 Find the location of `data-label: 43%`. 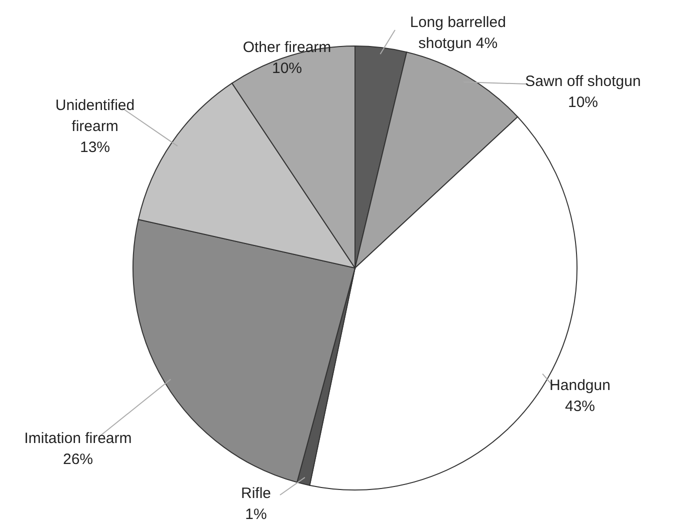

data-label: 43% is located at coordinates (580, 406).